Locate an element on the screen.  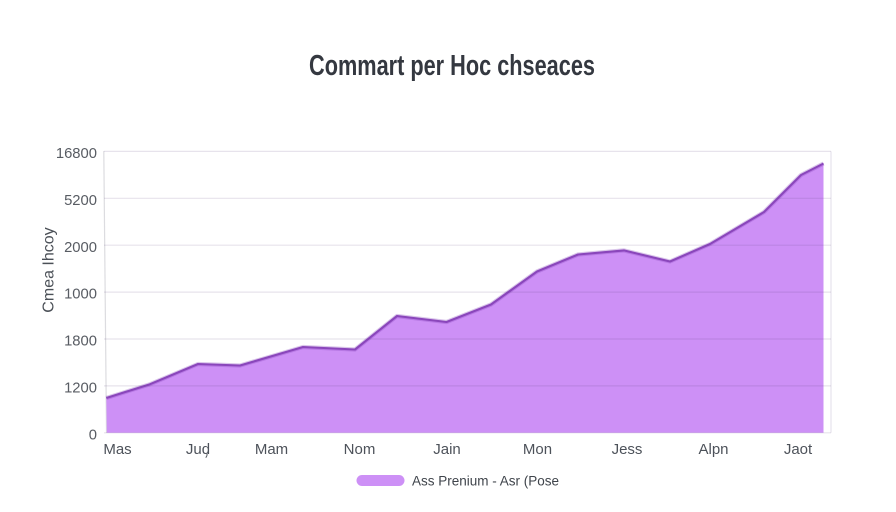
svg-text: 16800 is located at coordinates (76, 154).